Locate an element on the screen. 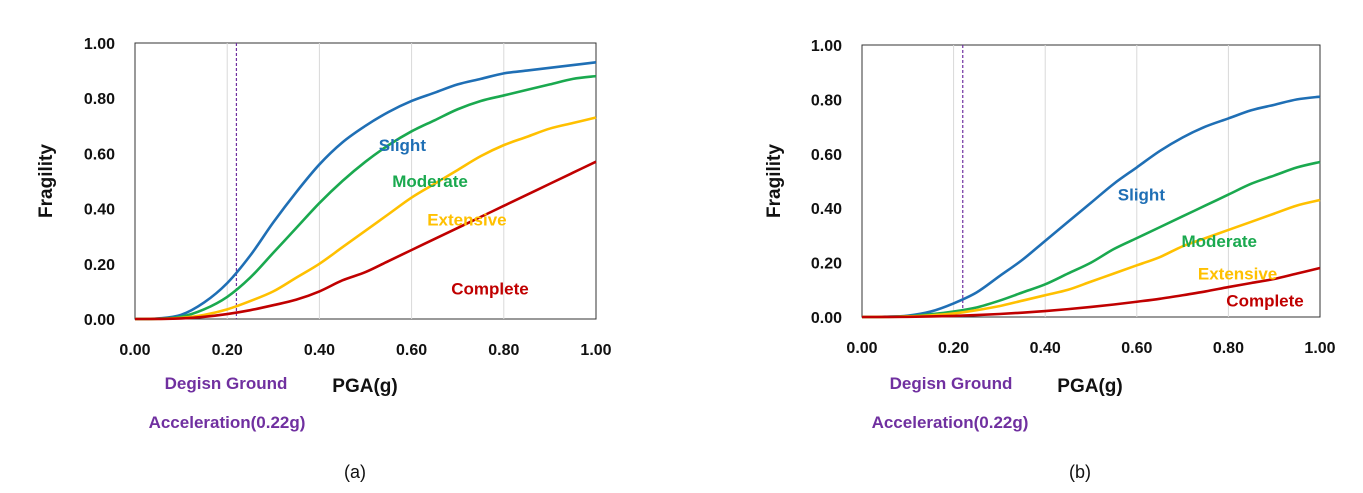 Image resolution: width=1363 pixels, height=493 pixels. chart-caption: (a) is located at coordinates (355, 472).